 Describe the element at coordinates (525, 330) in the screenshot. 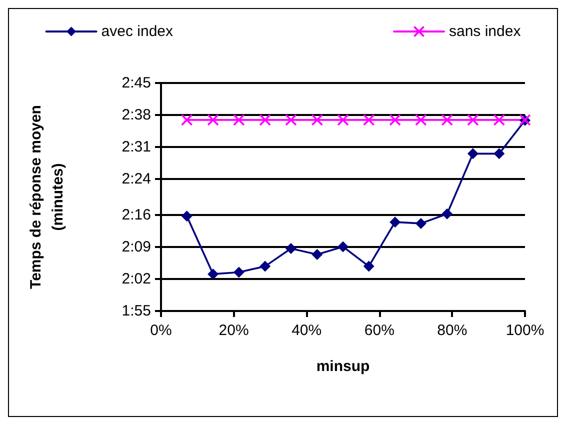

I see `x-tick-label: 100%` at that location.